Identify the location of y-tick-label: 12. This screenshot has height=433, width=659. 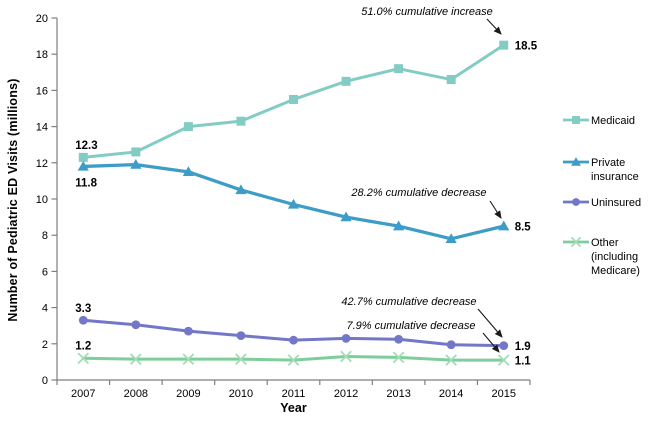
(42, 164).